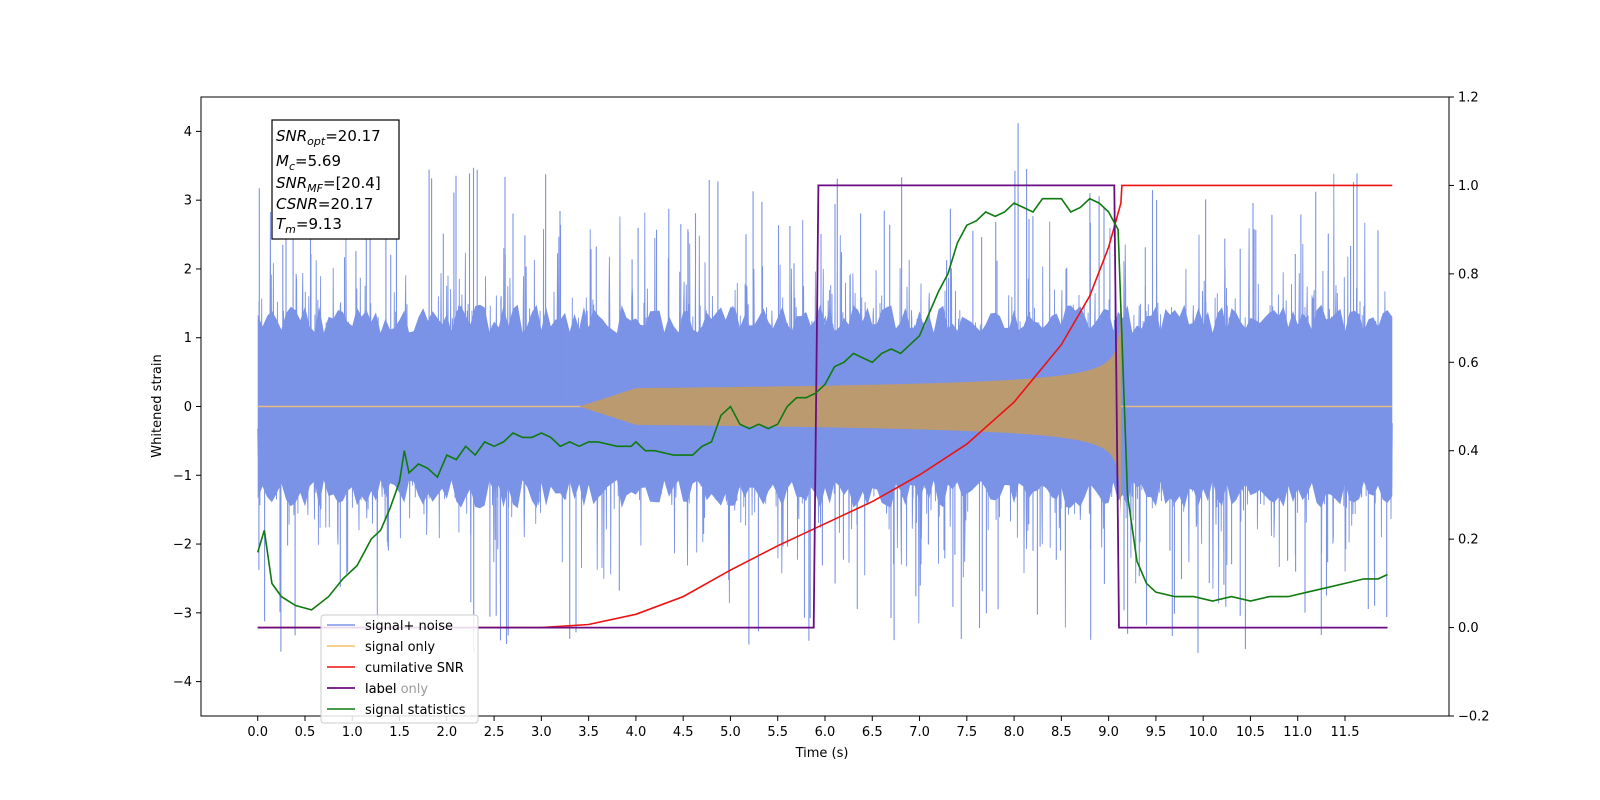 The width and height of the screenshot is (1600, 800). What do you see at coordinates (1345, 732) in the screenshot?
I see `x-tick-label: 11.5` at bounding box center [1345, 732].